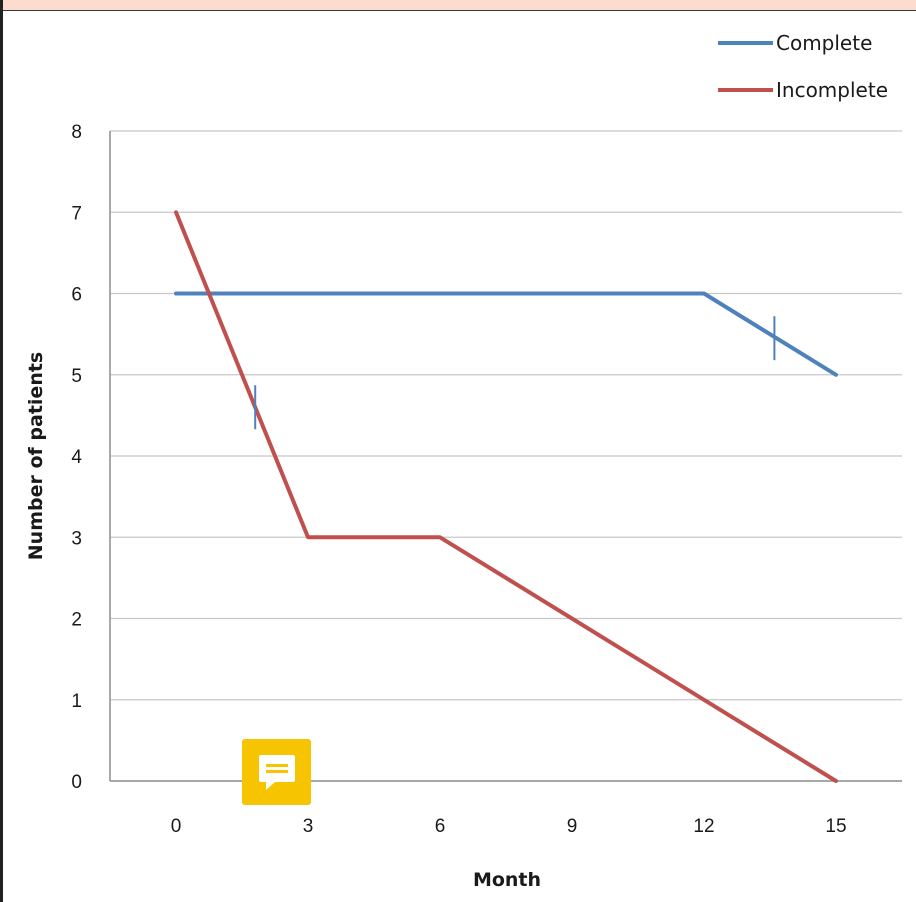 The height and width of the screenshot is (902, 916). I want to click on x-tick-label: 9, so click(572, 826).